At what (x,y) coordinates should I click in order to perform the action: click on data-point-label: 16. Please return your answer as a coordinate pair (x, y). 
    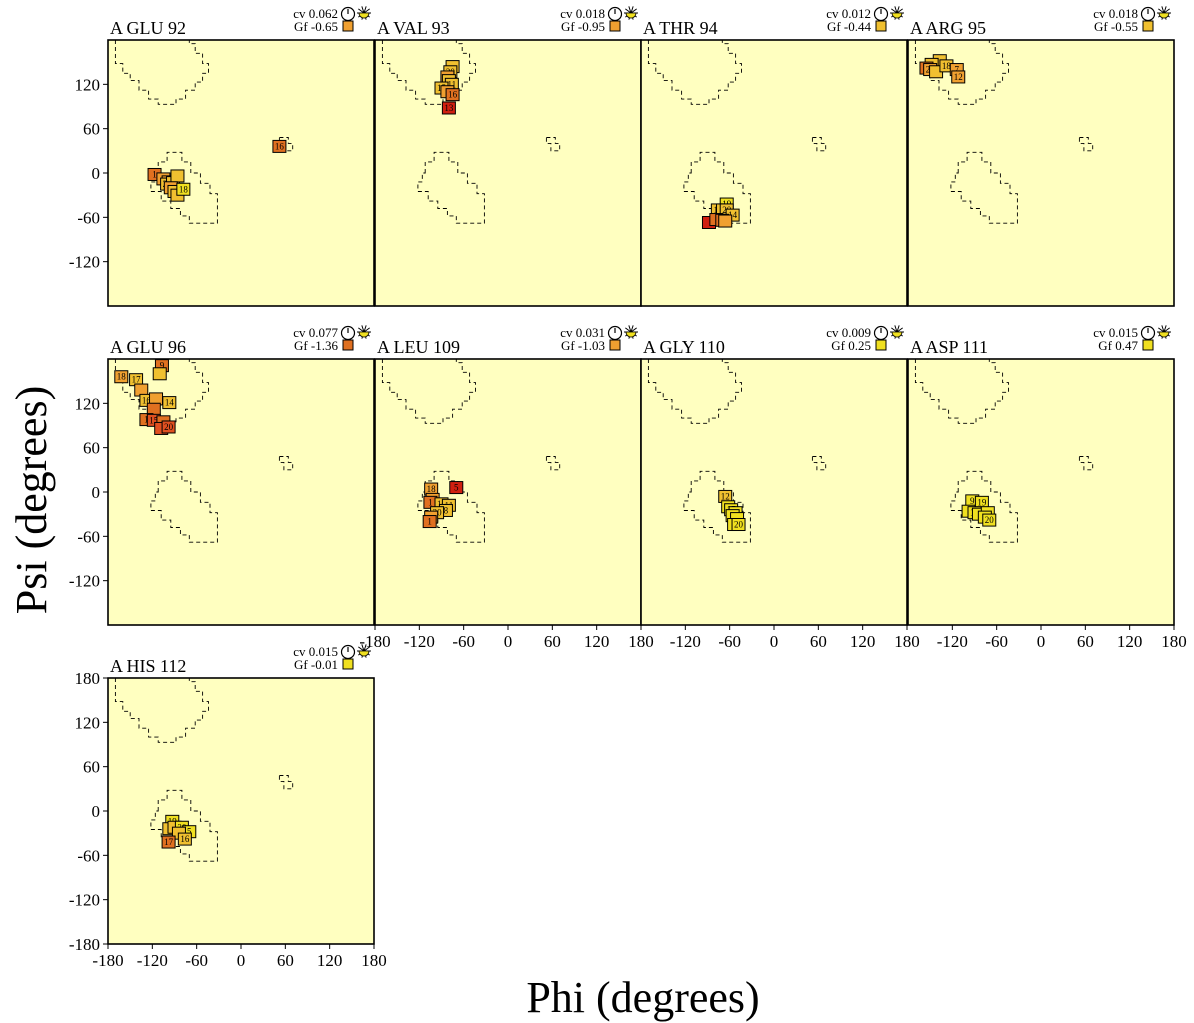
    Looking at the image, I should click on (185, 839).